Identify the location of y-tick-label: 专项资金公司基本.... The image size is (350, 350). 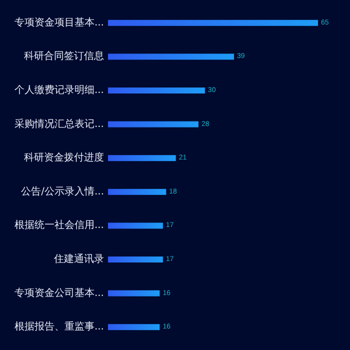
(59, 292).